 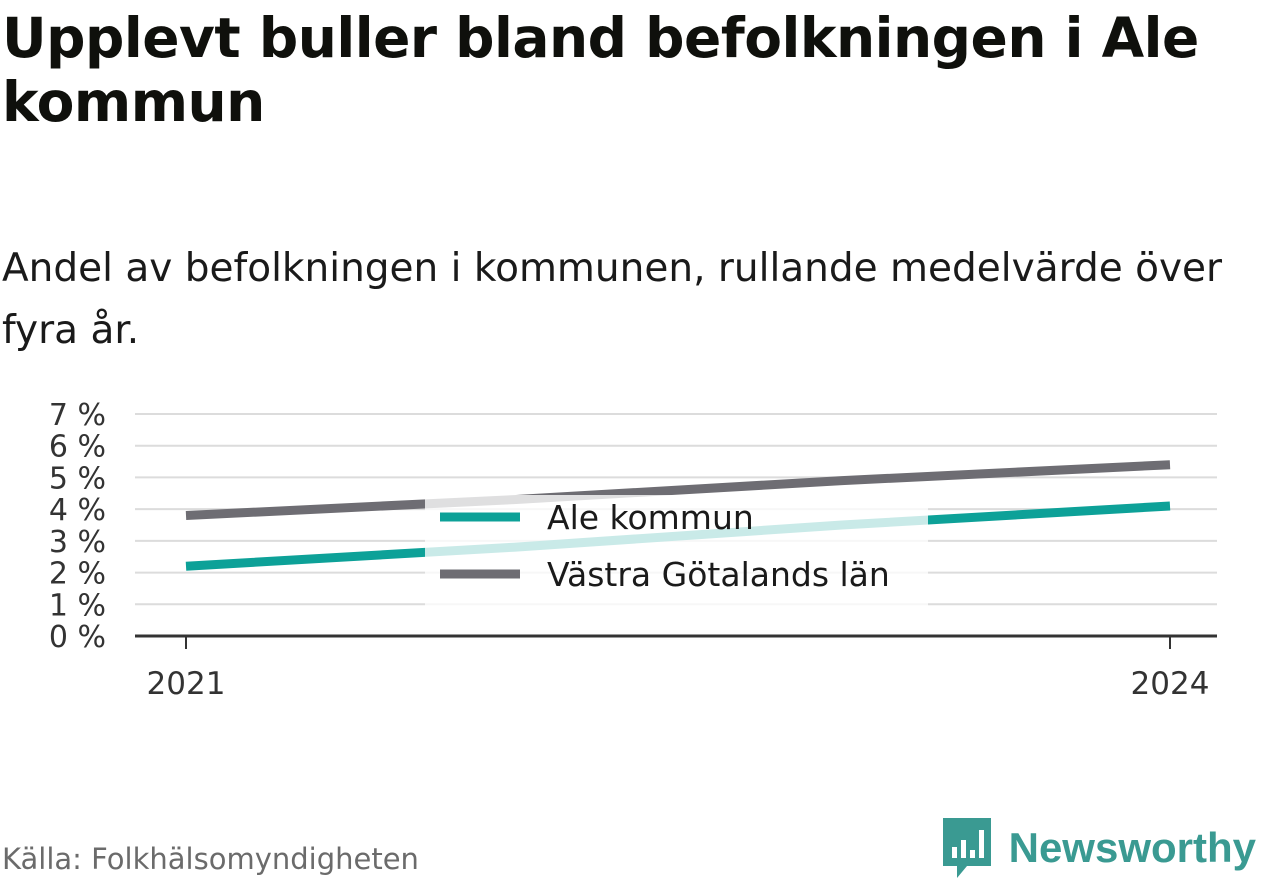 What do you see at coordinates (650, 517) in the screenshot?
I see `legend-label: Ale kommun` at bounding box center [650, 517].